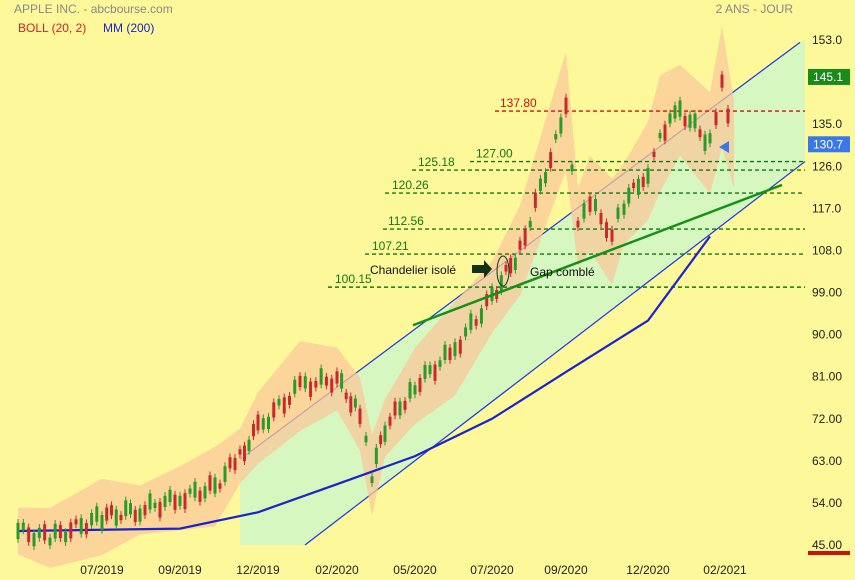 The height and width of the screenshot is (580, 855). Describe the element at coordinates (827, 124) in the screenshot. I see `y-tick-label: 135.0` at that location.